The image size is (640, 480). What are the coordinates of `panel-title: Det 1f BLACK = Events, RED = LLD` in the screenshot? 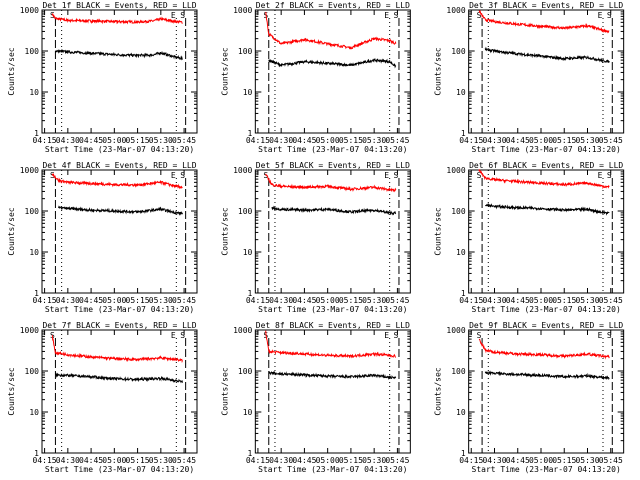 It's located at (119, 5).